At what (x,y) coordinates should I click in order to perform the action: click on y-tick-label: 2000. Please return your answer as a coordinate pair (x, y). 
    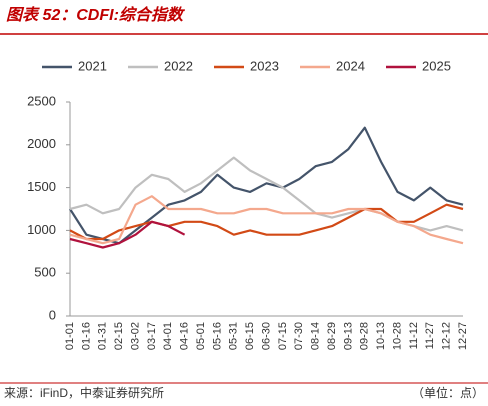
    Looking at the image, I should click on (41, 143).